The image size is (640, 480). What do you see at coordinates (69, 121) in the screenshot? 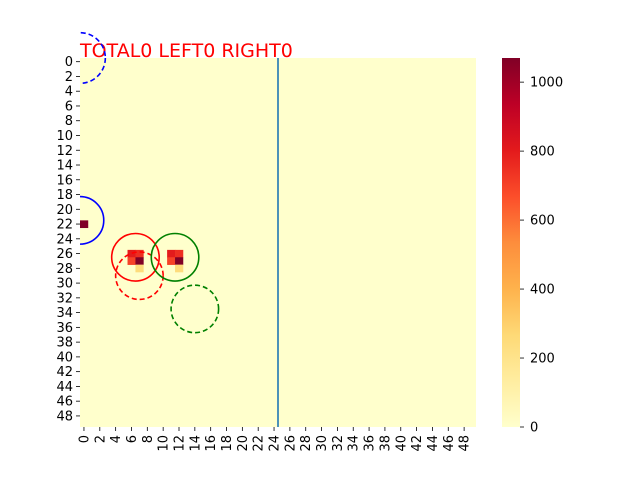
I see `y-tick-label: 8` at bounding box center [69, 121].